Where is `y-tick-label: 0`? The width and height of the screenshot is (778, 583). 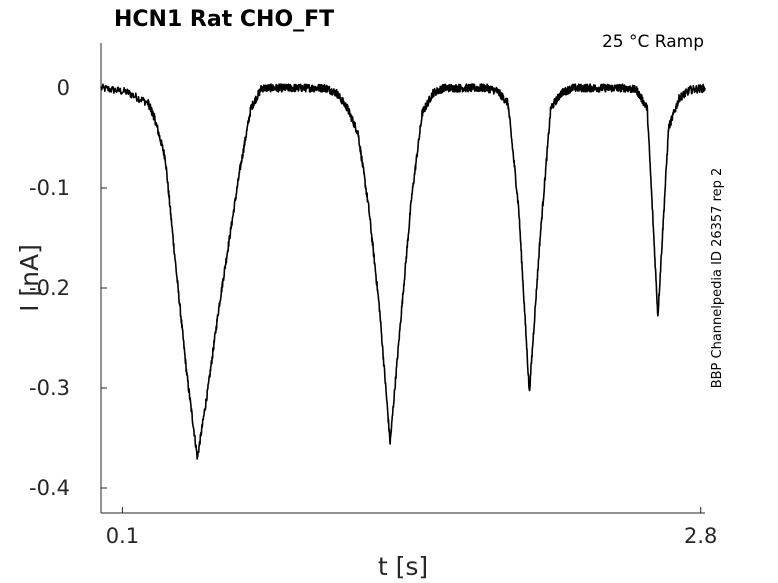 y-tick-label: 0 is located at coordinates (63, 88).